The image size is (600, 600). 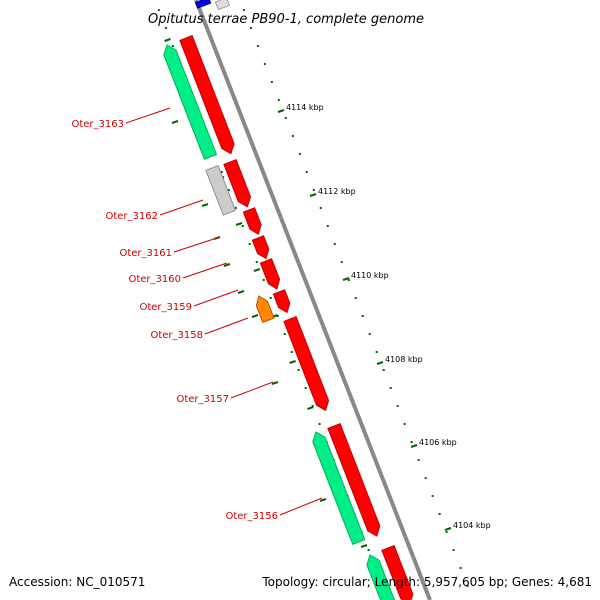 What do you see at coordinates (251, 516) in the screenshot?
I see `gene-label: Oter_3156` at bounding box center [251, 516].